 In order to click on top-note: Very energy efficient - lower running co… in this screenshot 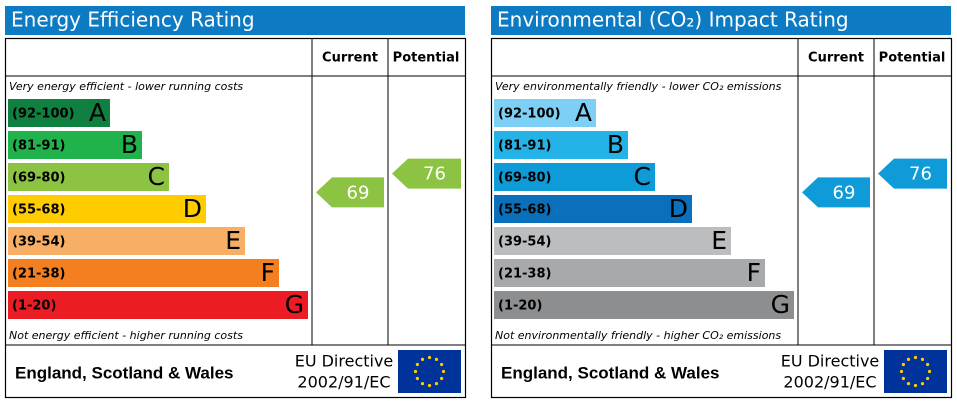, I will do `click(126, 86)`.